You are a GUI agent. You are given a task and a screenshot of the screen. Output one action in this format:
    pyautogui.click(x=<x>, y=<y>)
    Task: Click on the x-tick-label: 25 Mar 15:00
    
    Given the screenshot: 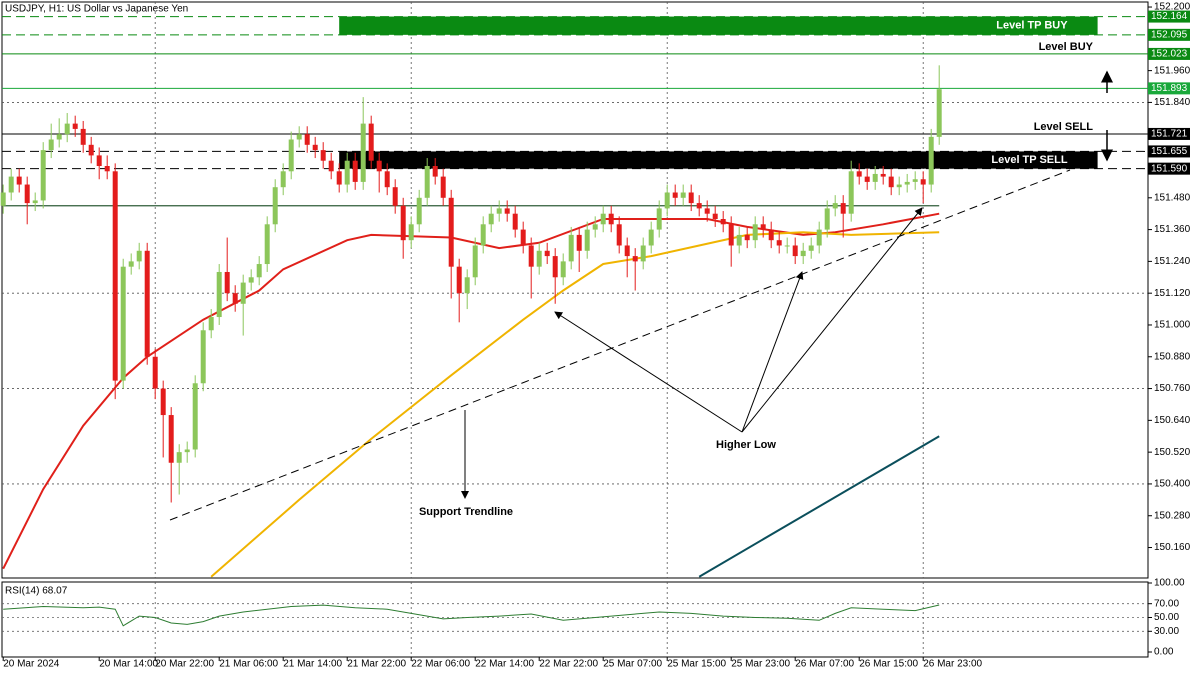 What is the action you would take?
    pyautogui.click(x=696, y=664)
    